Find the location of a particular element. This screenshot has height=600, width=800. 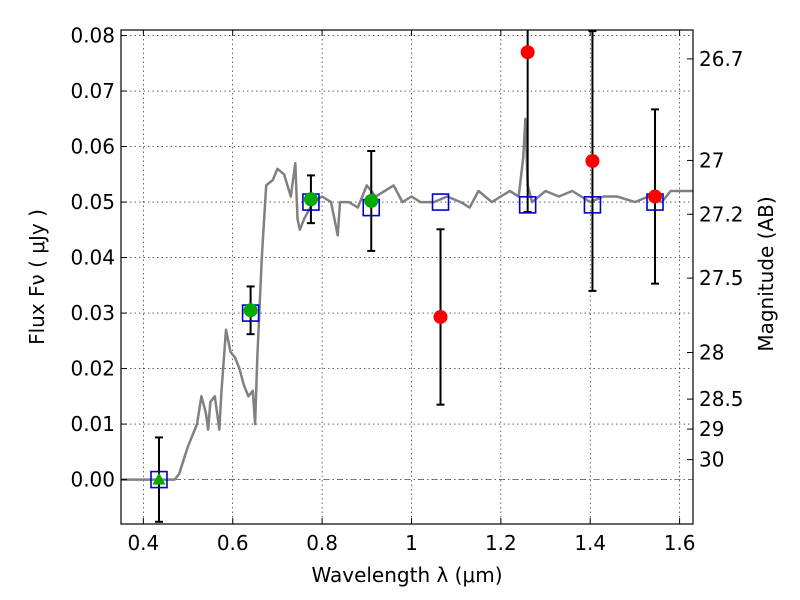

y-tick-label: 0.04 is located at coordinates (92, 258).